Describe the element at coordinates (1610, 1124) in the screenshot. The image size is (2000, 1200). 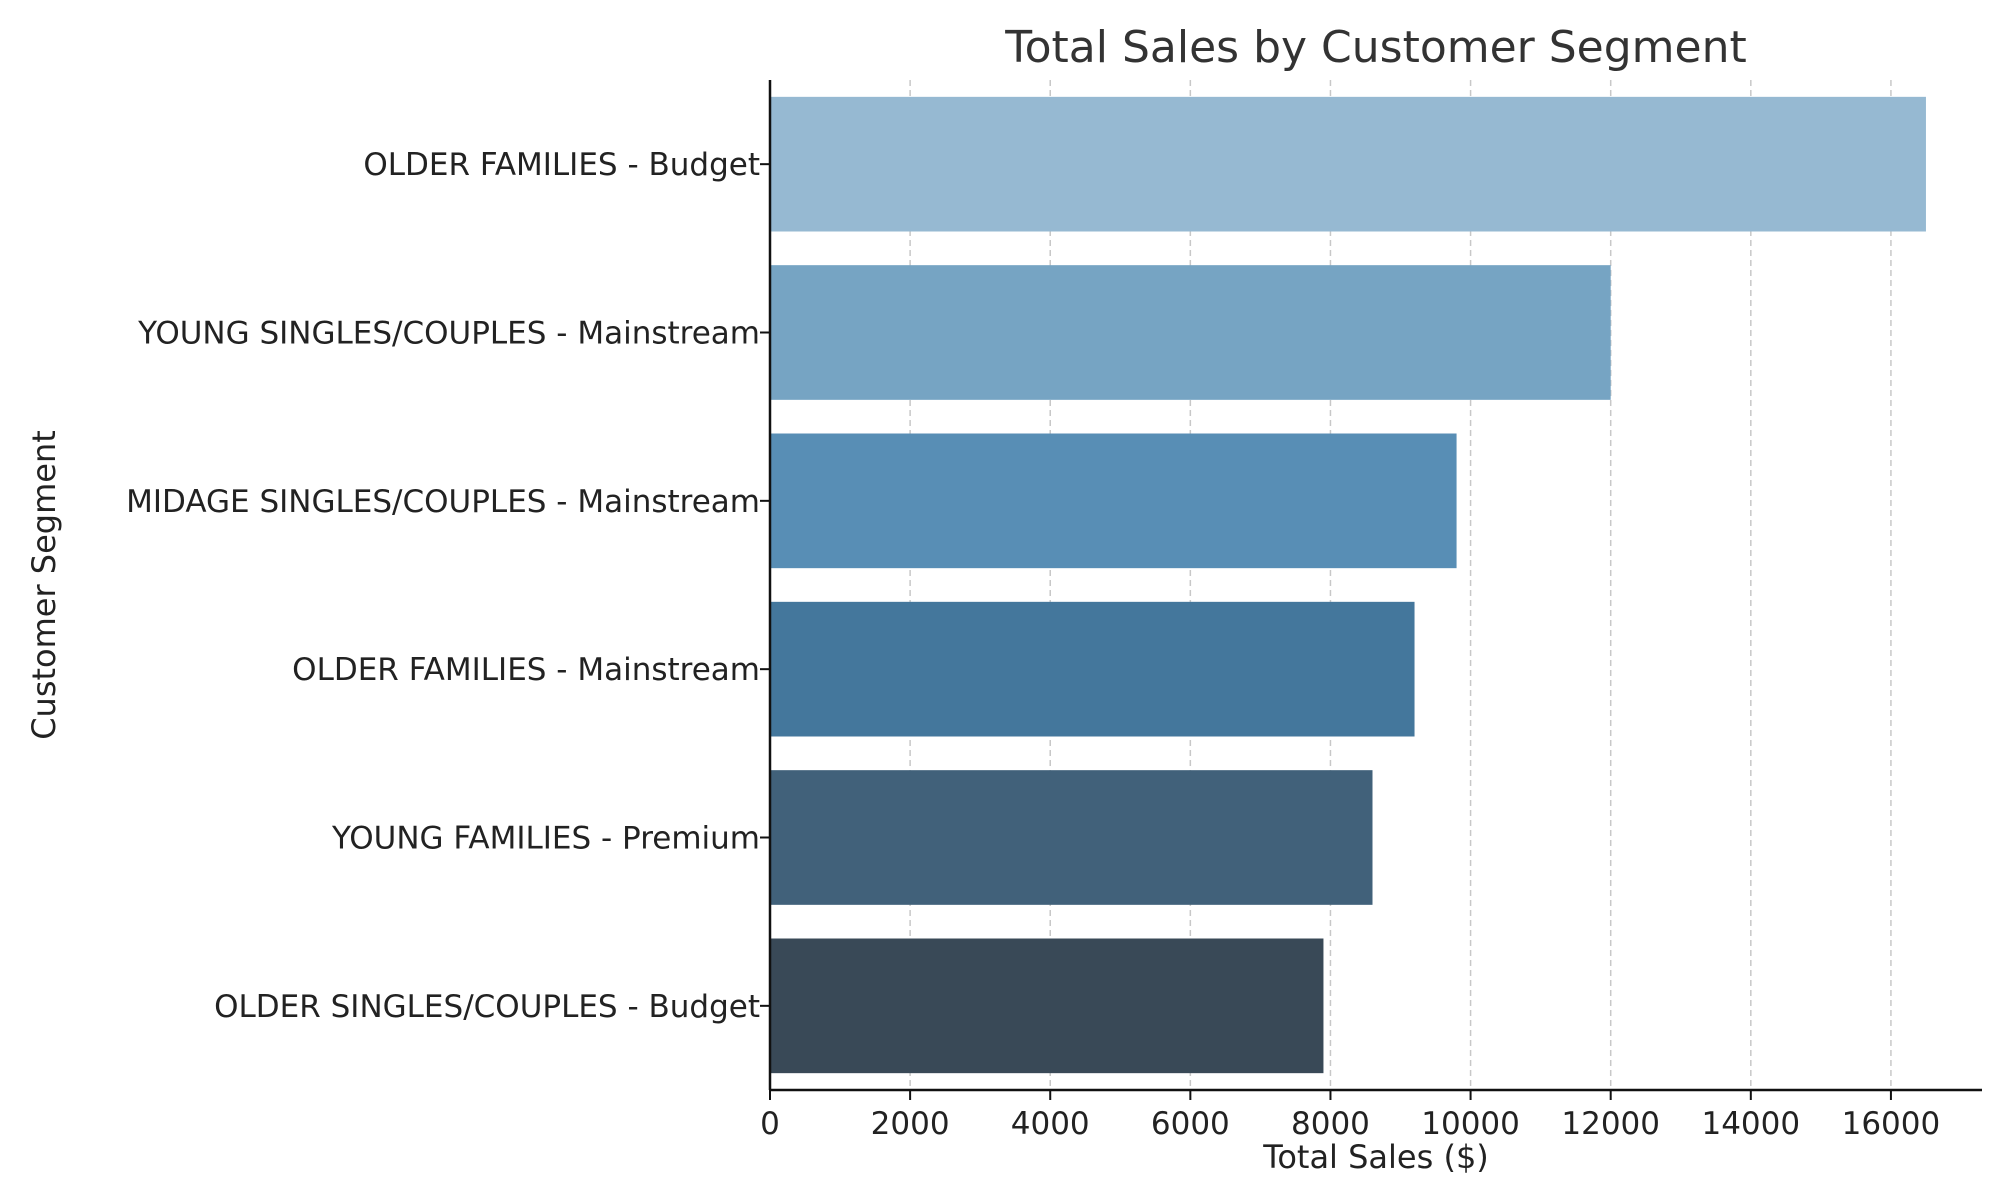
I see `x-tick-label: 12000` at that location.